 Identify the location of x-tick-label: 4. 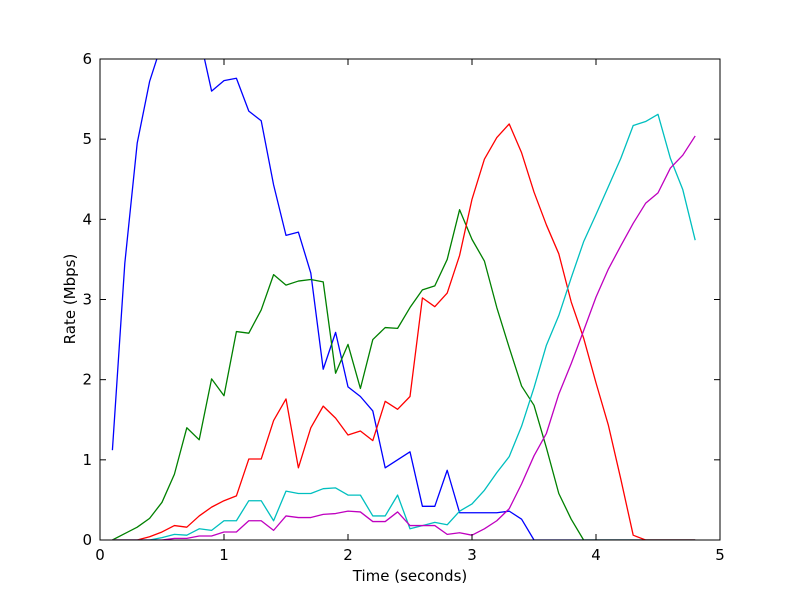
(596, 555).